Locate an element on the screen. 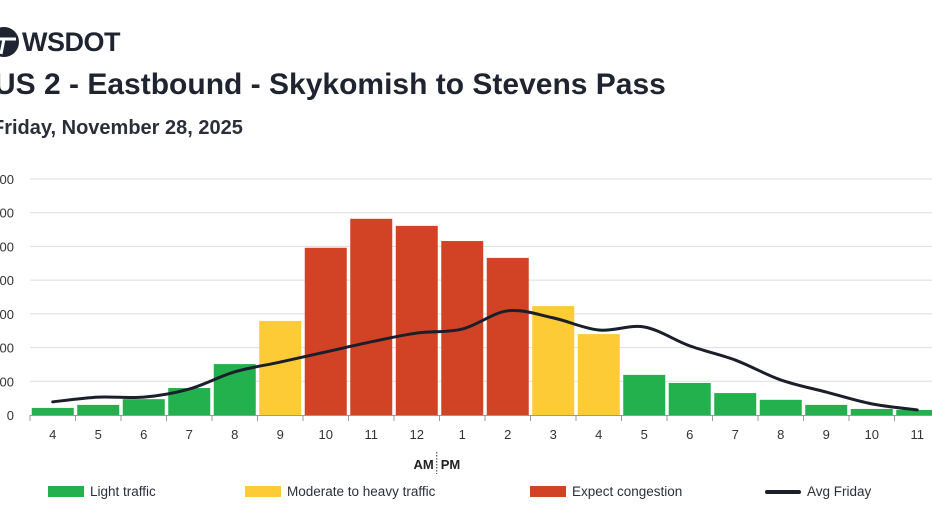 This screenshot has width=932, height=524. legend-swatch-light is located at coordinates (66, 491).